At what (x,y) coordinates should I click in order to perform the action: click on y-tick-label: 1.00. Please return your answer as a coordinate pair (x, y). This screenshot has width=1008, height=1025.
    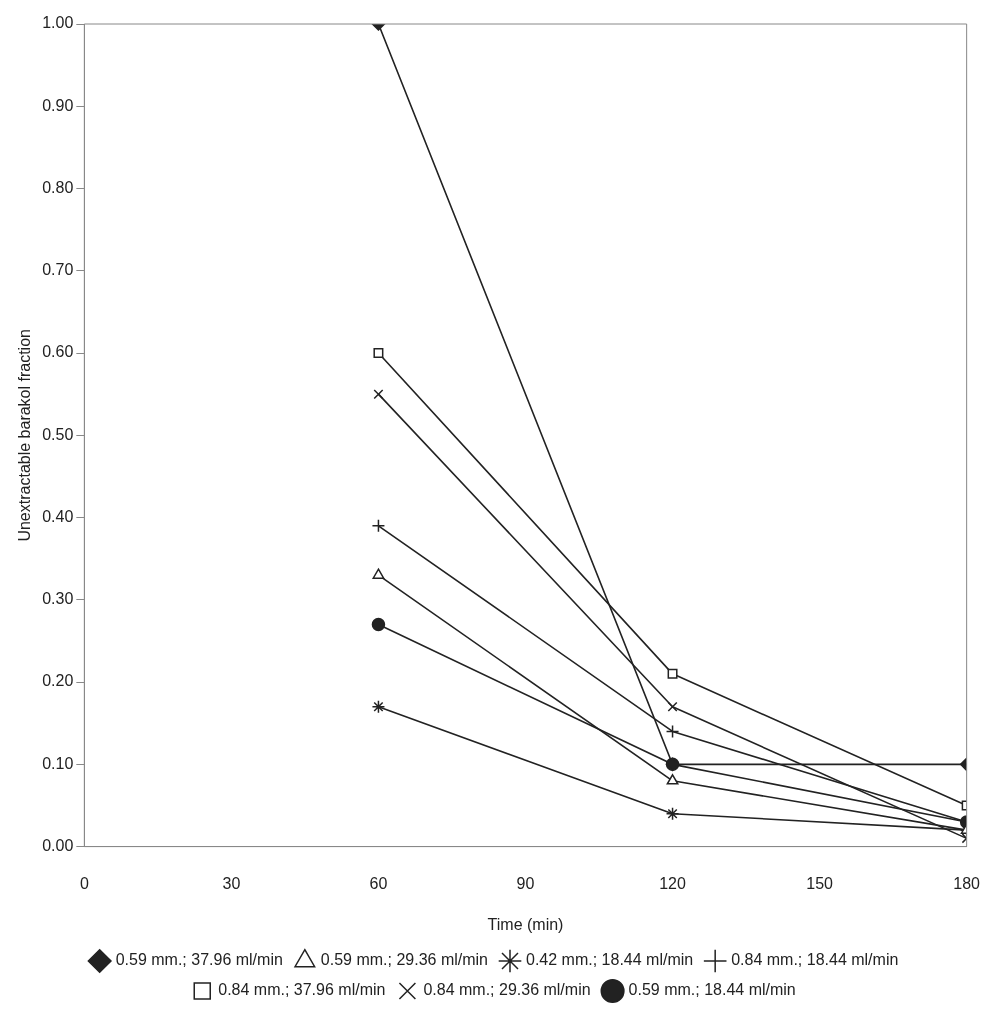
    Looking at the image, I should click on (58, 23).